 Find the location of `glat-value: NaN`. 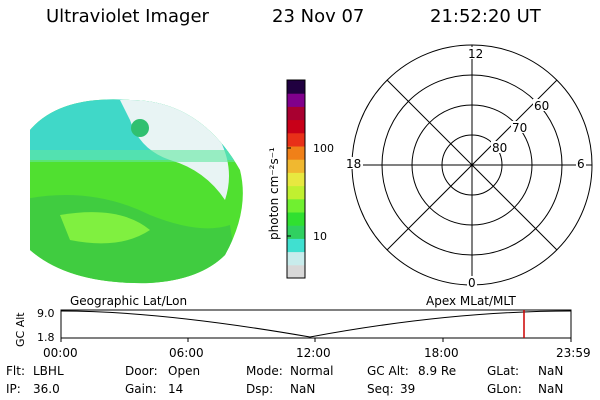

glat-value: NaN is located at coordinates (551, 371).